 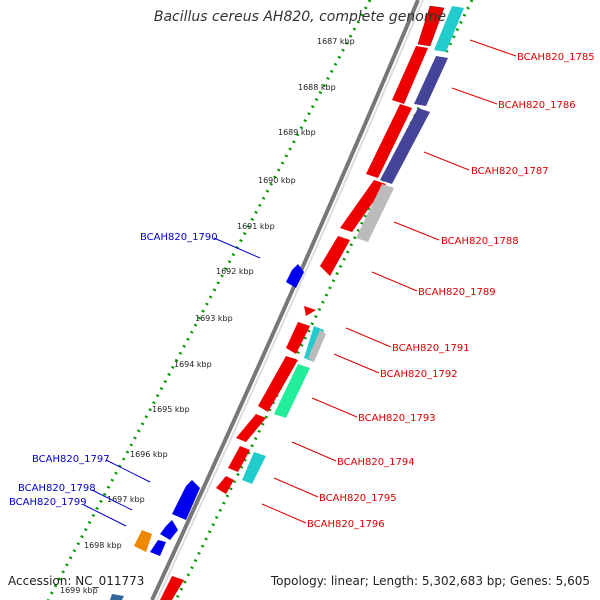 I want to click on gene-label-bcah820-1796: BCAH820_1796, so click(x=346, y=524).